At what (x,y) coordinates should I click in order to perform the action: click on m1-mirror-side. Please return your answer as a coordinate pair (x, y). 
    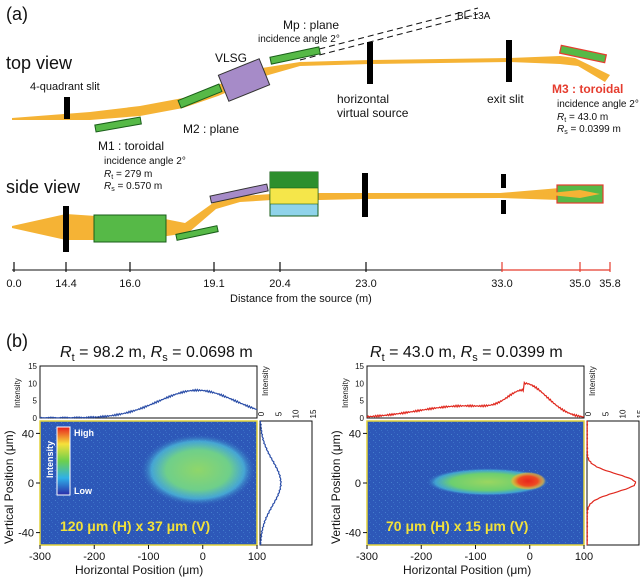
    Looking at the image, I should click on (130, 228).